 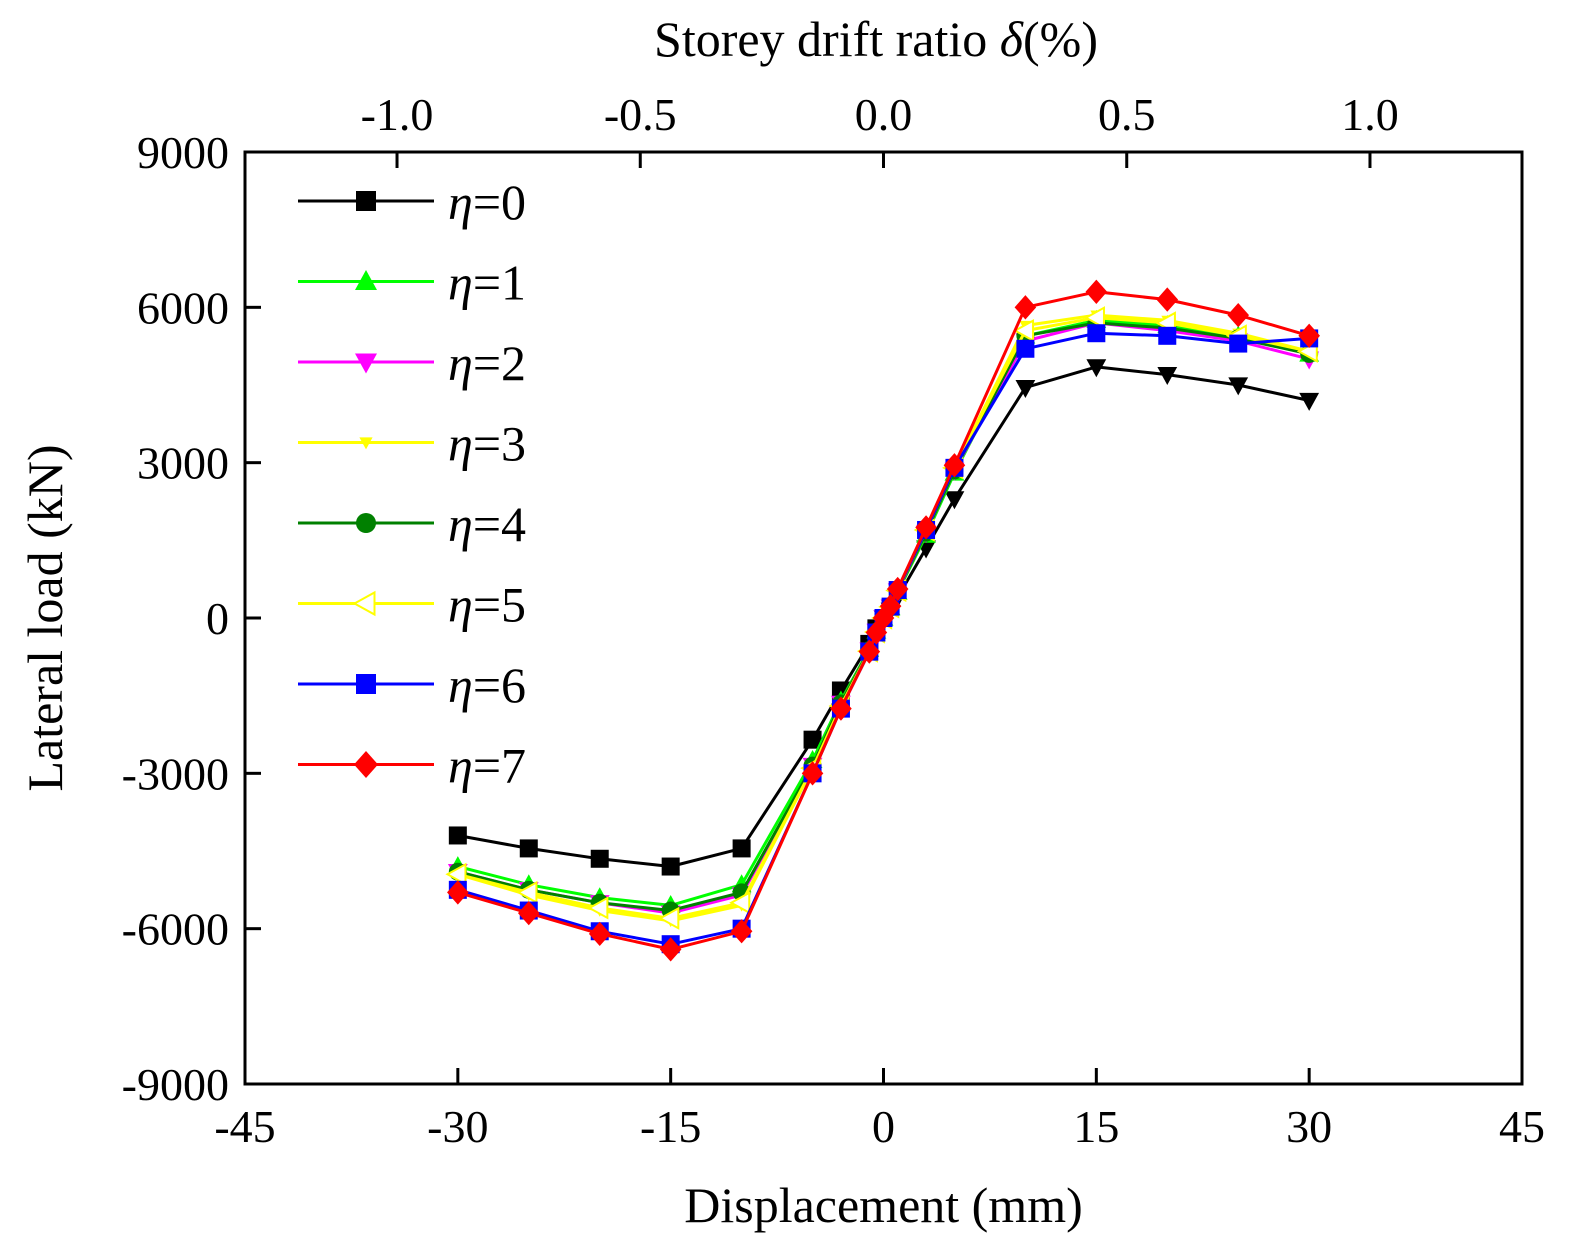 I want to click on legend-label: η=6, so click(x=487, y=685).